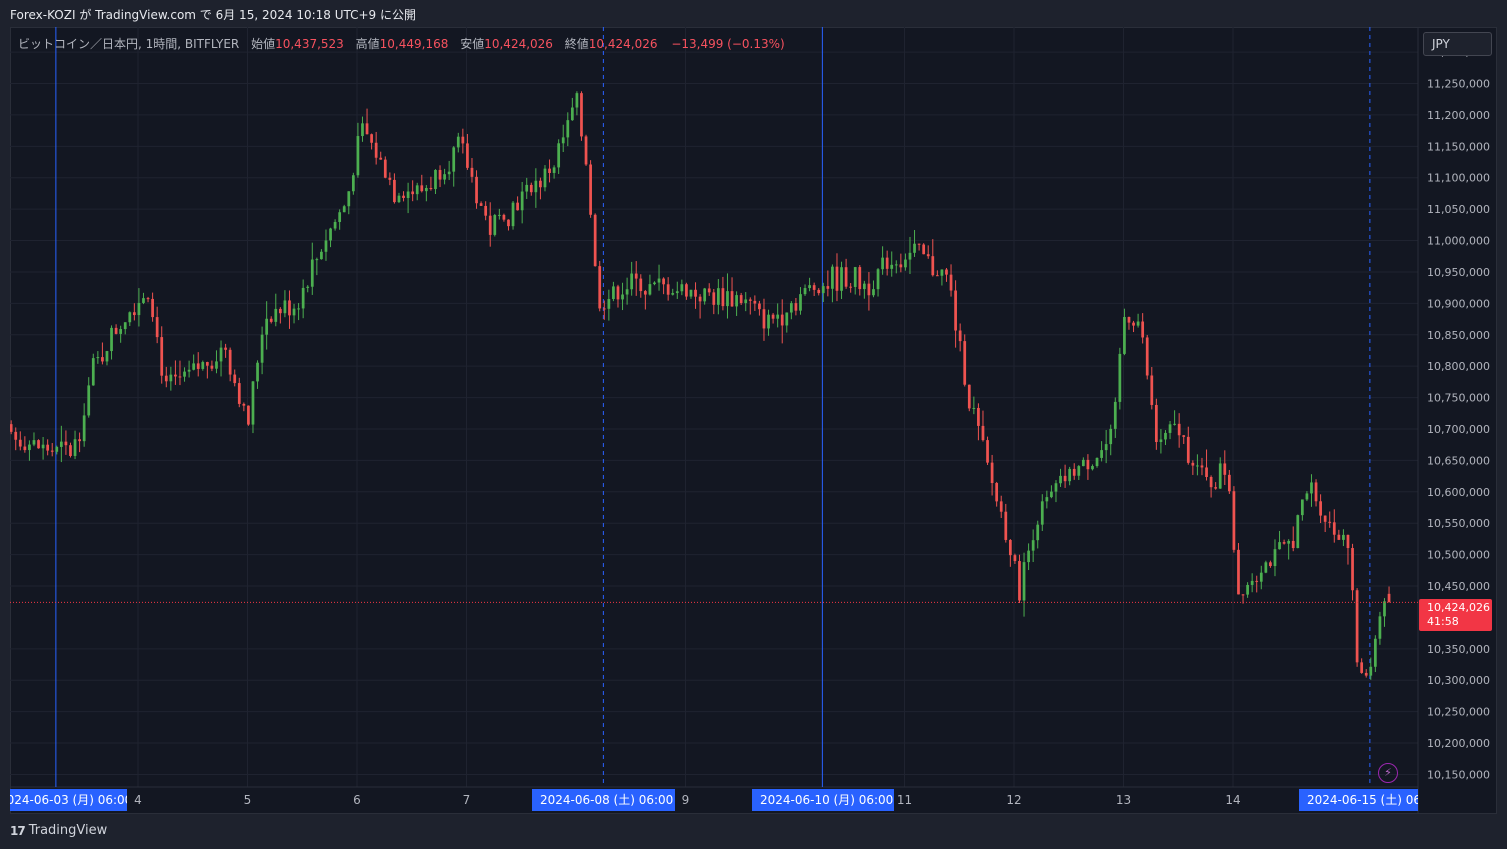  What do you see at coordinates (728, 44) in the screenshot?
I see `change-value: −13,499 (−0.13%)` at bounding box center [728, 44].